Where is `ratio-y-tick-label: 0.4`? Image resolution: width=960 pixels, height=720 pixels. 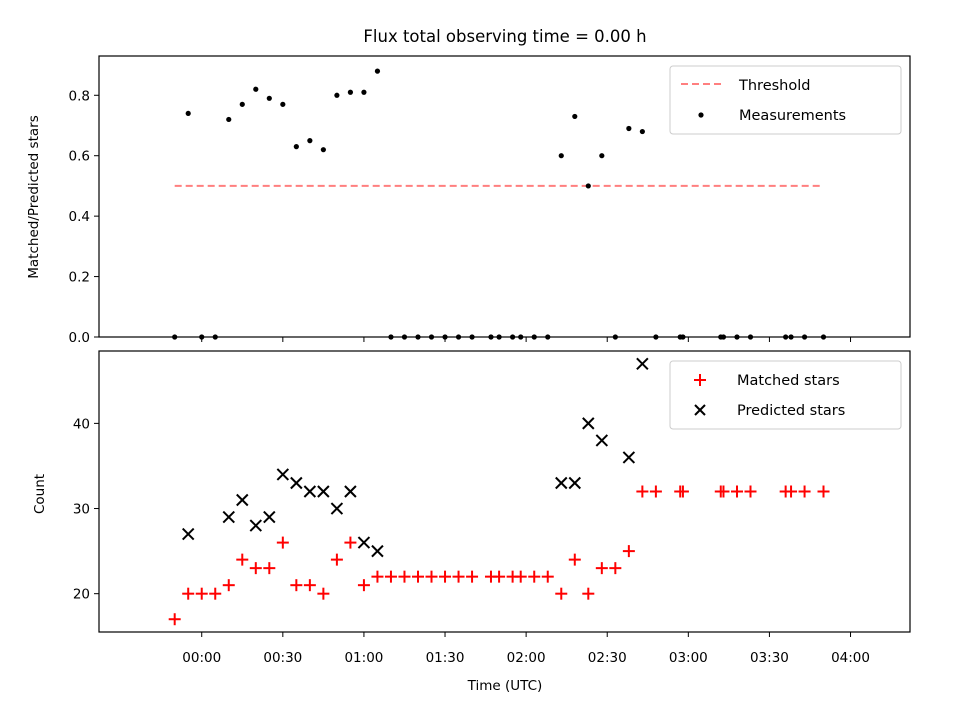 ratio-y-tick-label: 0.4 is located at coordinates (79, 217).